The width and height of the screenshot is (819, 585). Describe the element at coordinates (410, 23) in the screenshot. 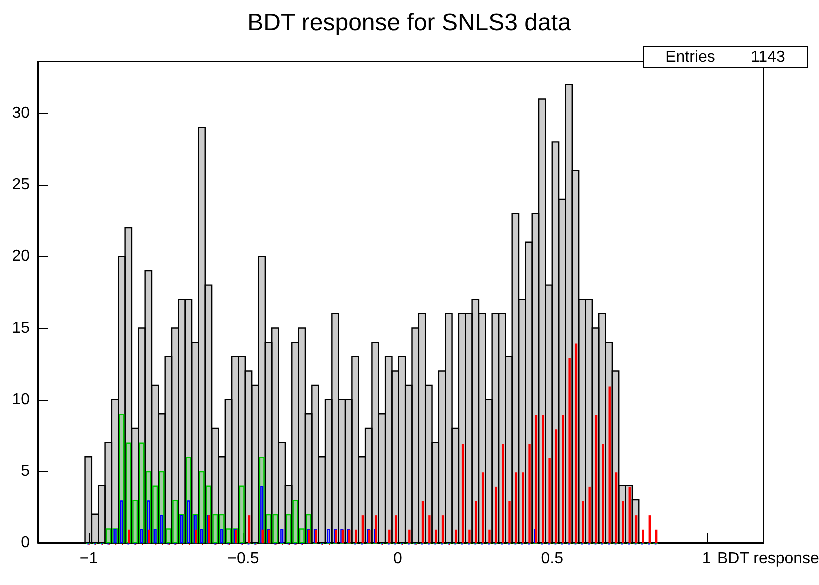

I see `chart-title: BDT response for SNLS3 data` at that location.